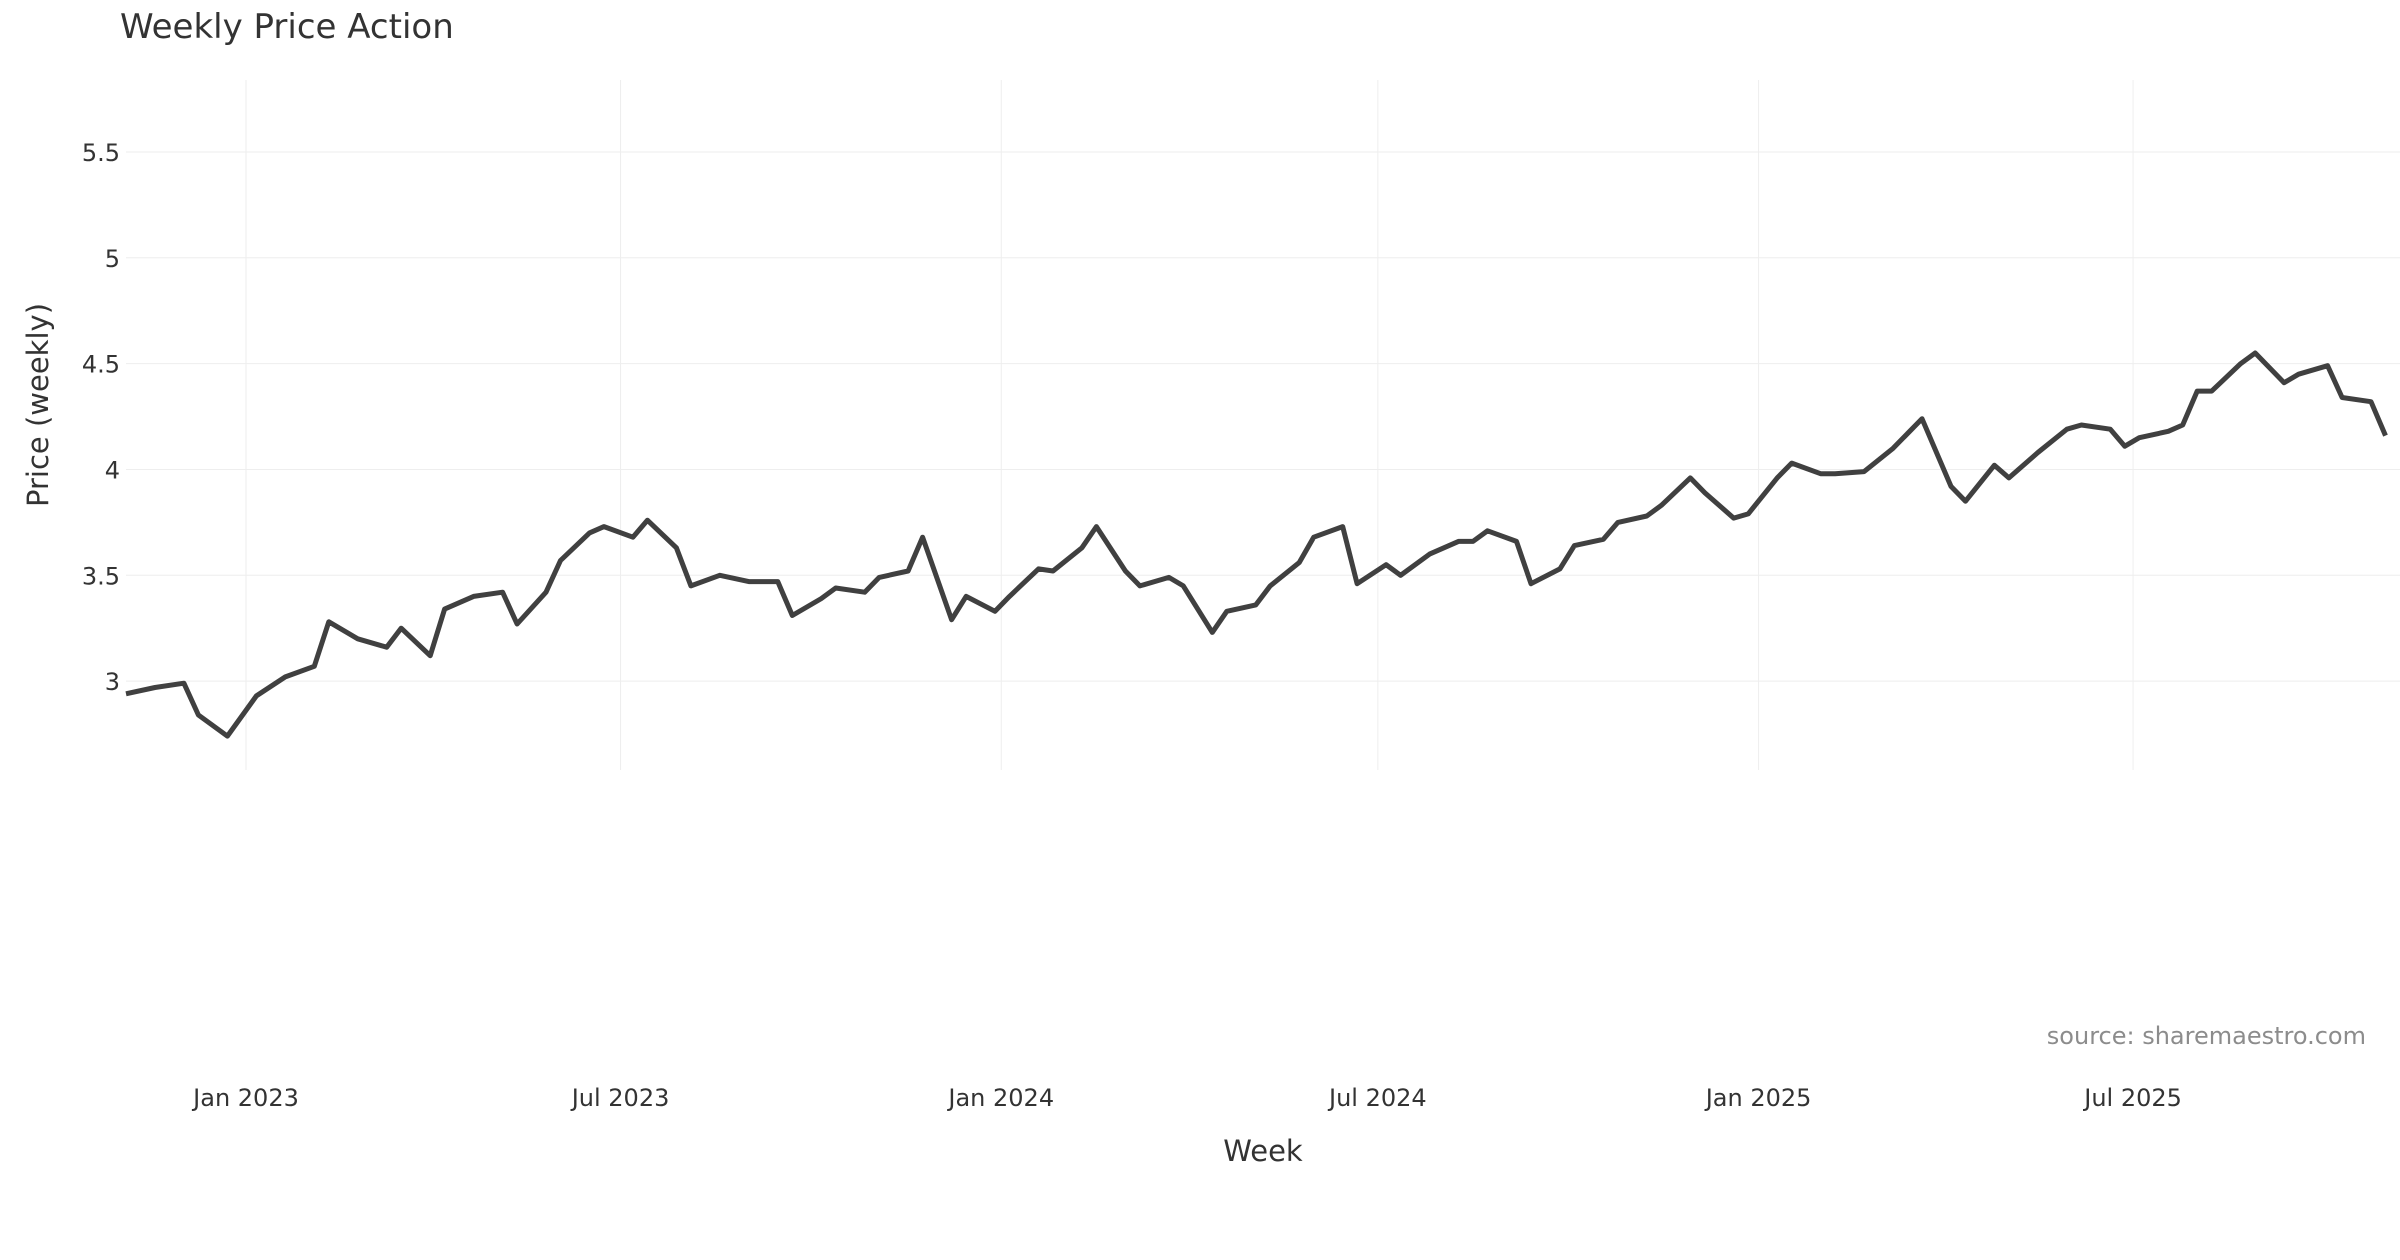 The image size is (2400, 1260). I want to click on price-y-tick: 4.5, so click(101, 365).